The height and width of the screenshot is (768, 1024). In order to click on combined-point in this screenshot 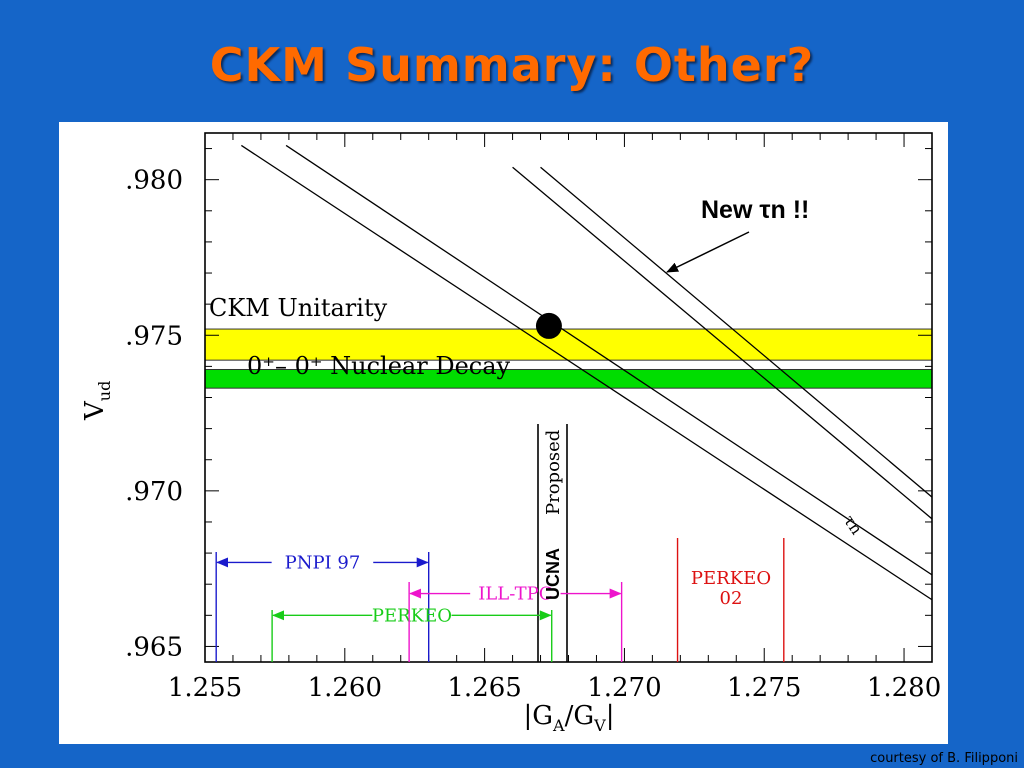, I will do `click(548, 325)`.